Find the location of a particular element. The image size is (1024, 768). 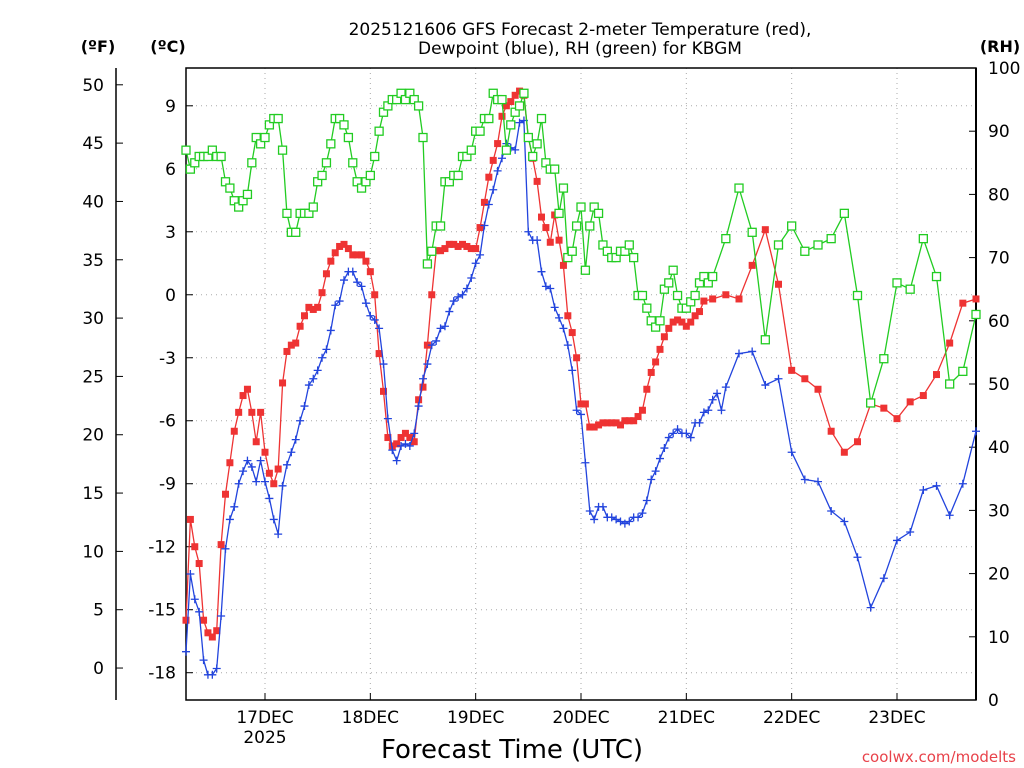

fahrenheit-tick-label: 50 is located at coordinates (93, 86).